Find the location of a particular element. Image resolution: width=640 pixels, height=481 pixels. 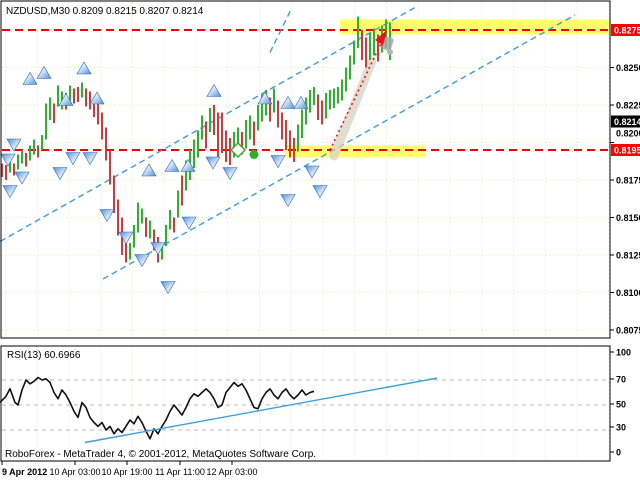

rsi-trendline is located at coordinates (261, 410).